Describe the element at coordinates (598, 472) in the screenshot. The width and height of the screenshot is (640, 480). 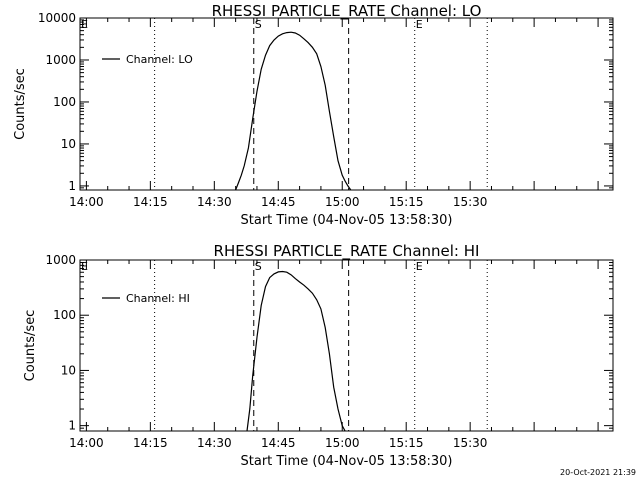
I see `timestamp: 20-Oct-2021 21:39` at that location.